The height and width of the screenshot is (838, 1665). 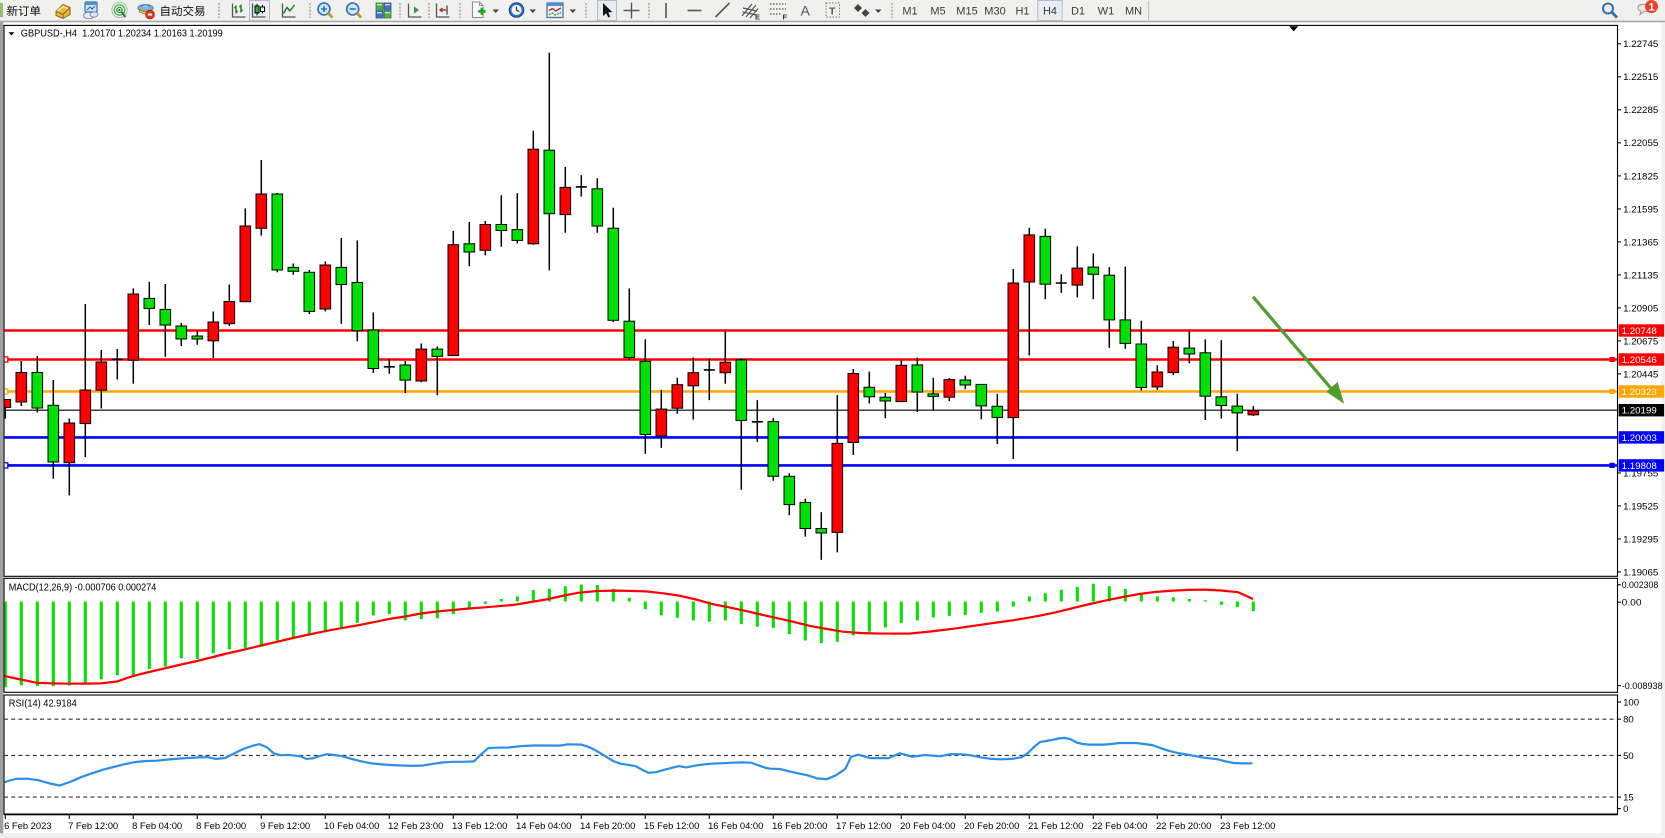 What do you see at coordinates (1640, 209) in the screenshot?
I see `svg-text: 1.21595` at bounding box center [1640, 209].